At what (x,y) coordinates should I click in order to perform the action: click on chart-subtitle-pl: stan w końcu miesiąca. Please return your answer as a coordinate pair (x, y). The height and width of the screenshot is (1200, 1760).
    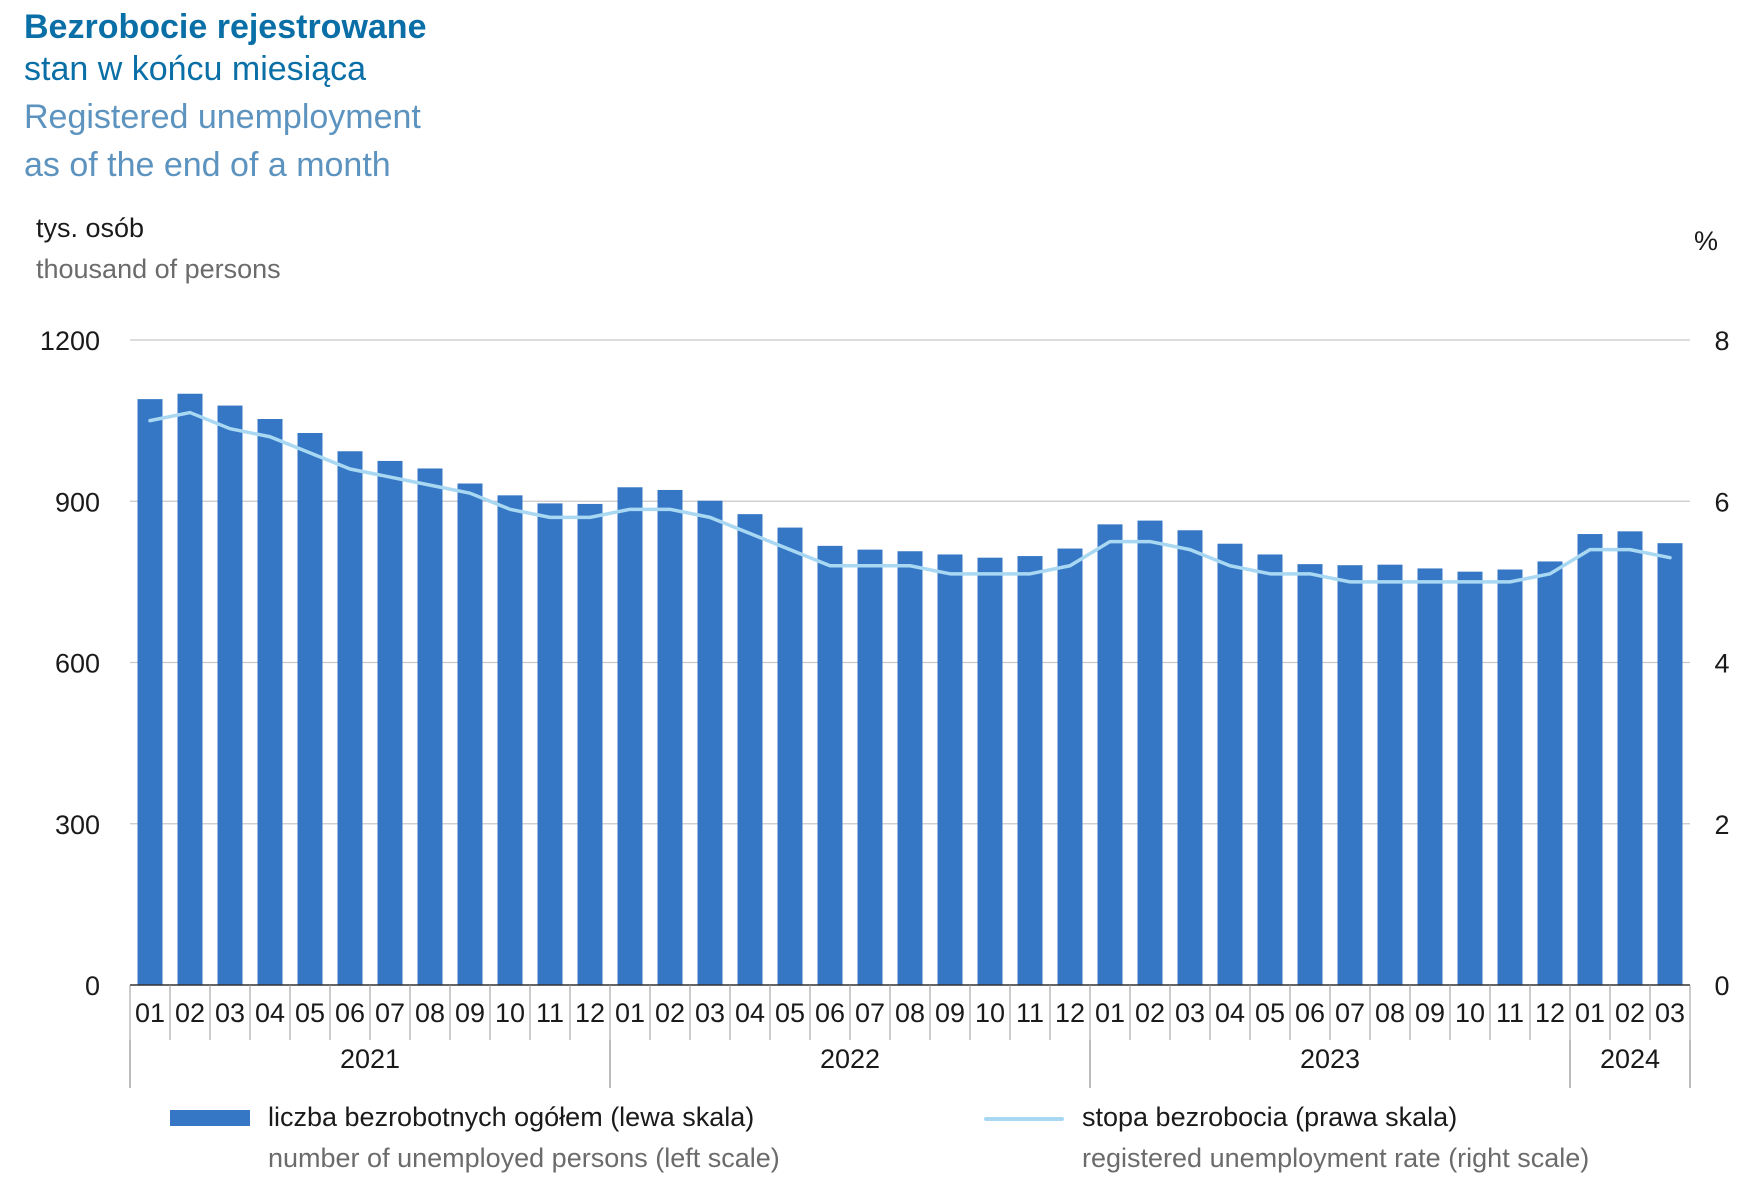
    Looking at the image, I should click on (195, 69).